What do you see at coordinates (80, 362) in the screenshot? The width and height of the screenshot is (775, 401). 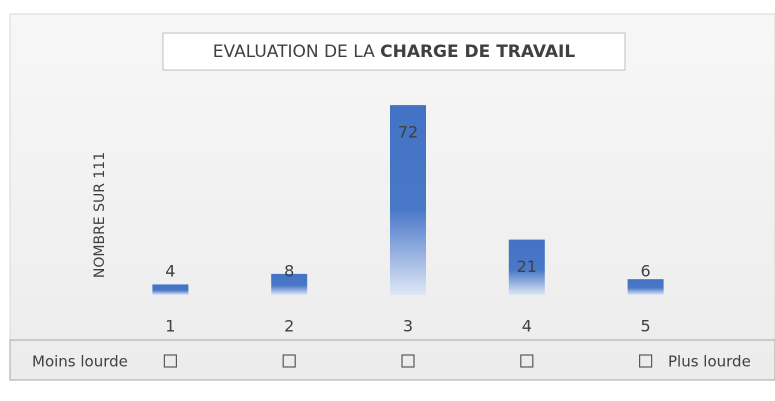 I see `scale-label-left: Moins lourde` at bounding box center [80, 362].